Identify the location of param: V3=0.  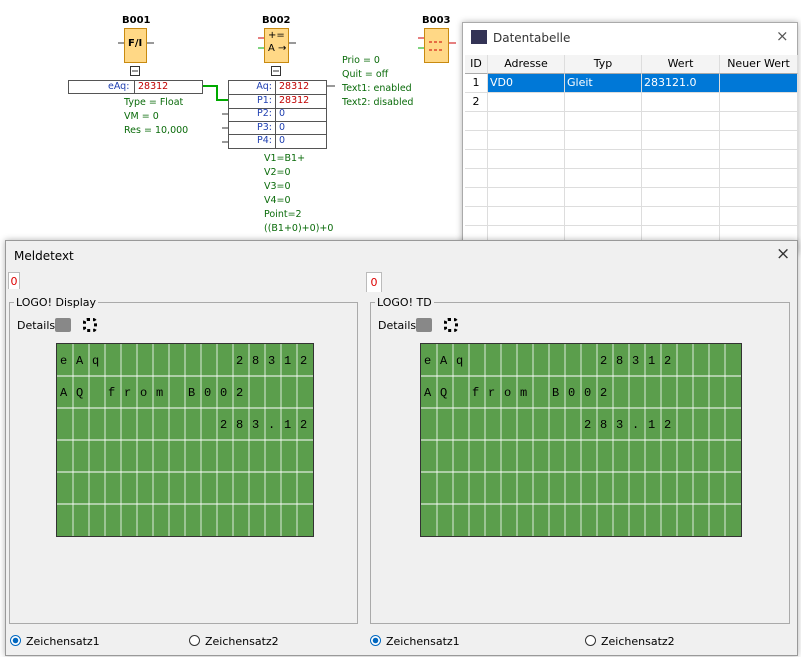
(277, 187).